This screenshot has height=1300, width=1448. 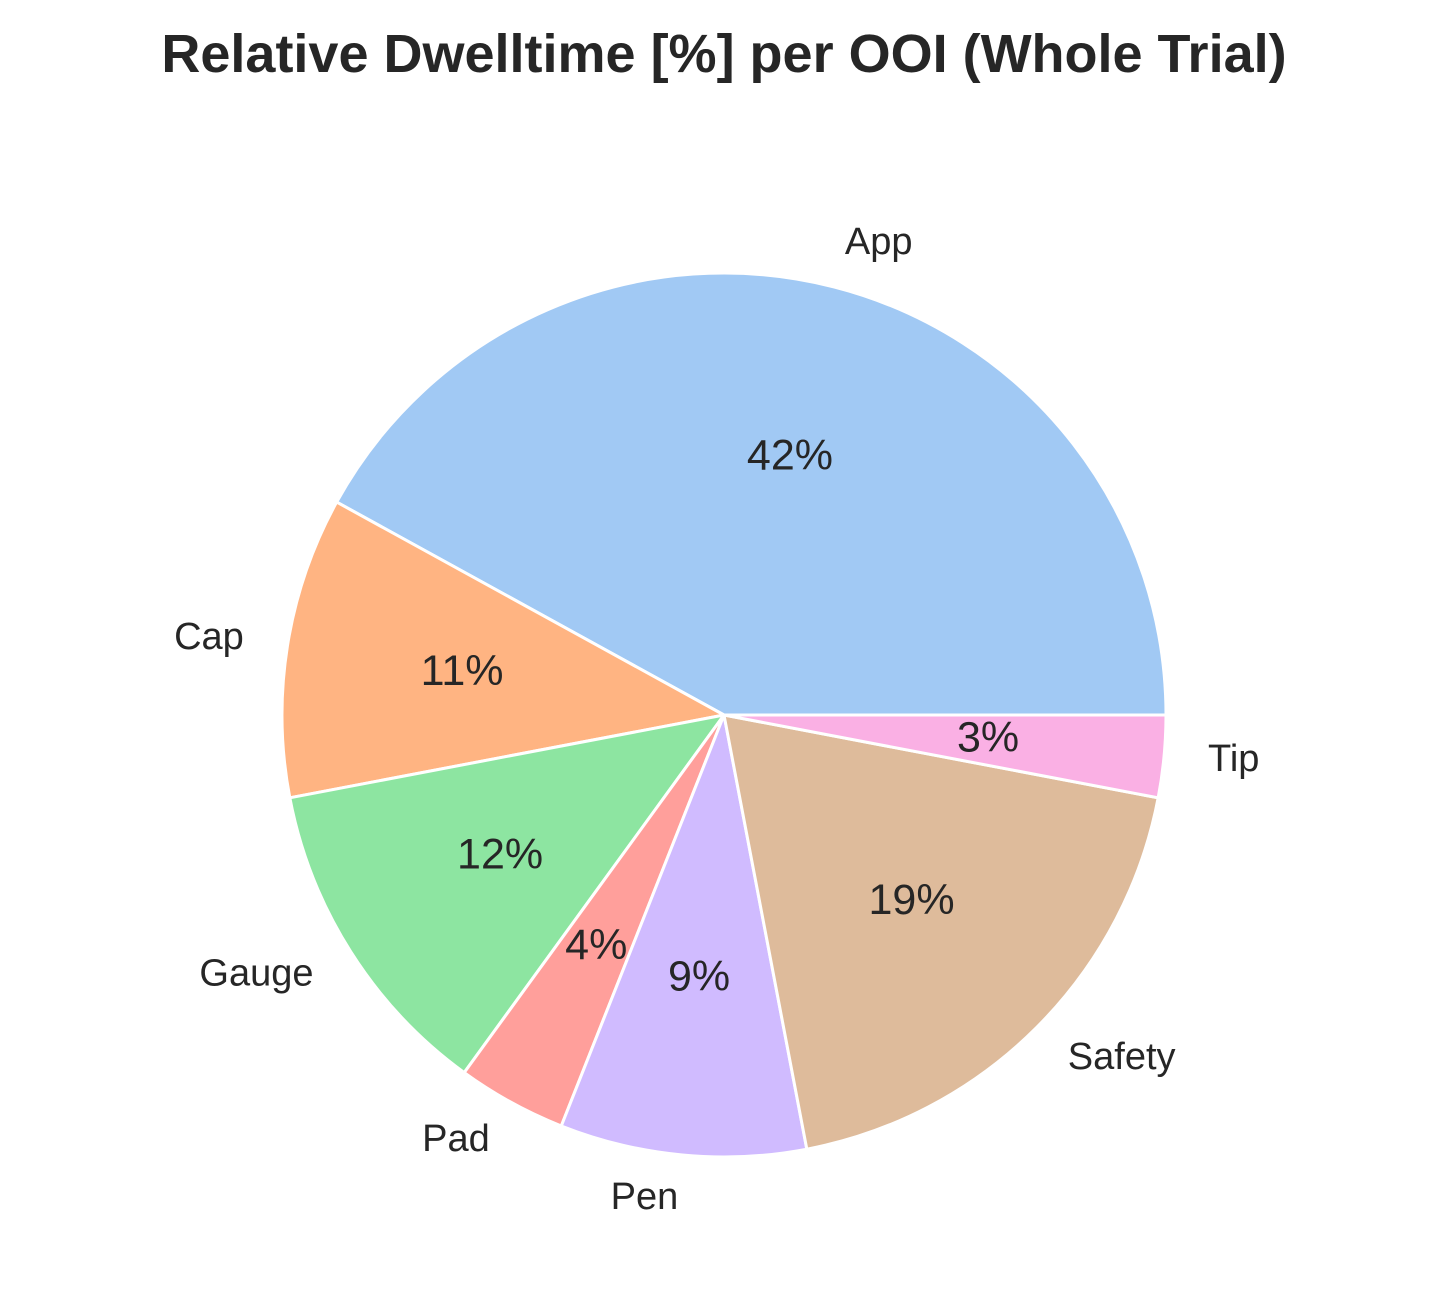 I want to click on slice-percent-pen: 9%, so click(x=699, y=976).